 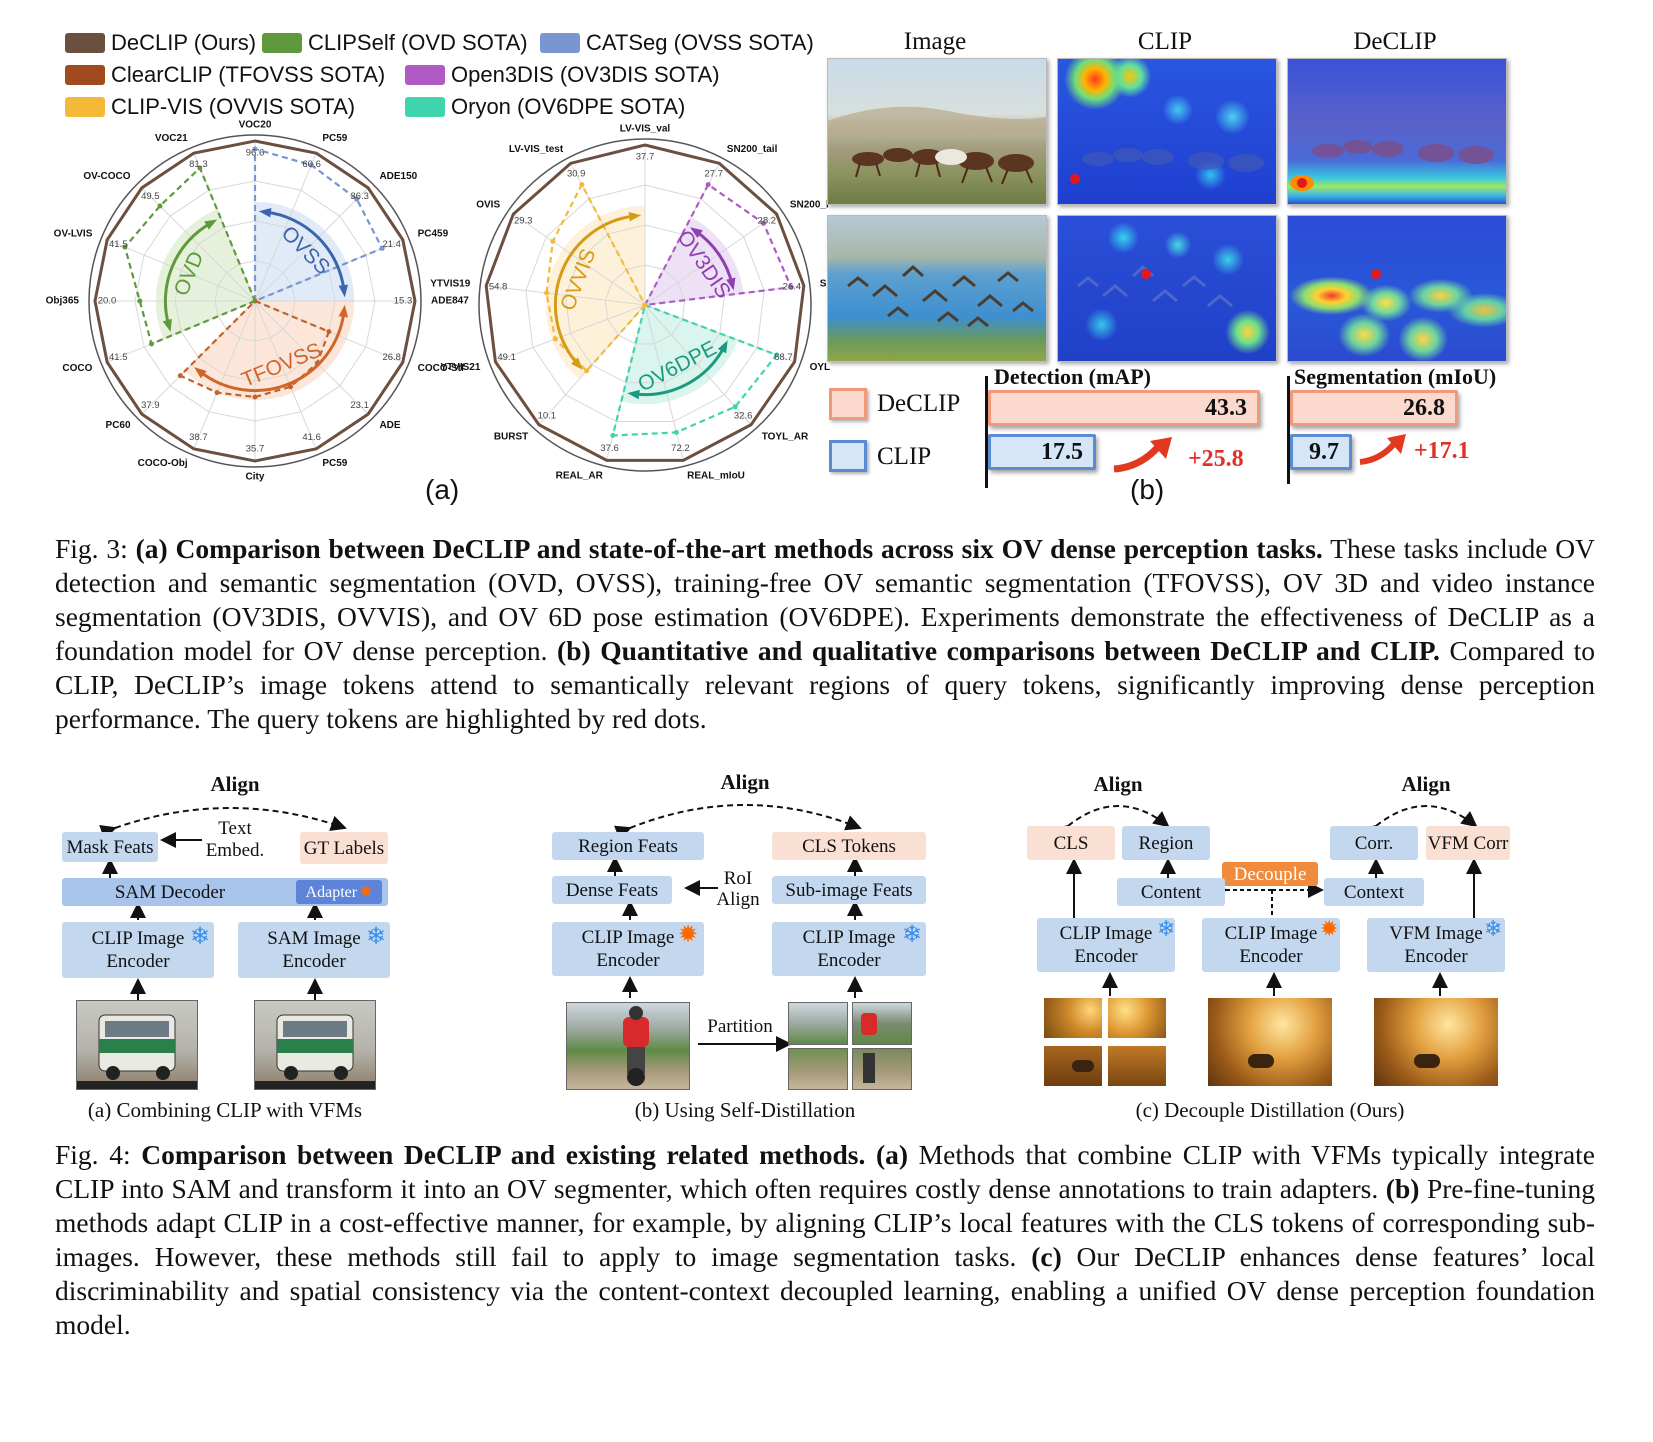 I want to click on grid-ring, so click(x=645, y=304).